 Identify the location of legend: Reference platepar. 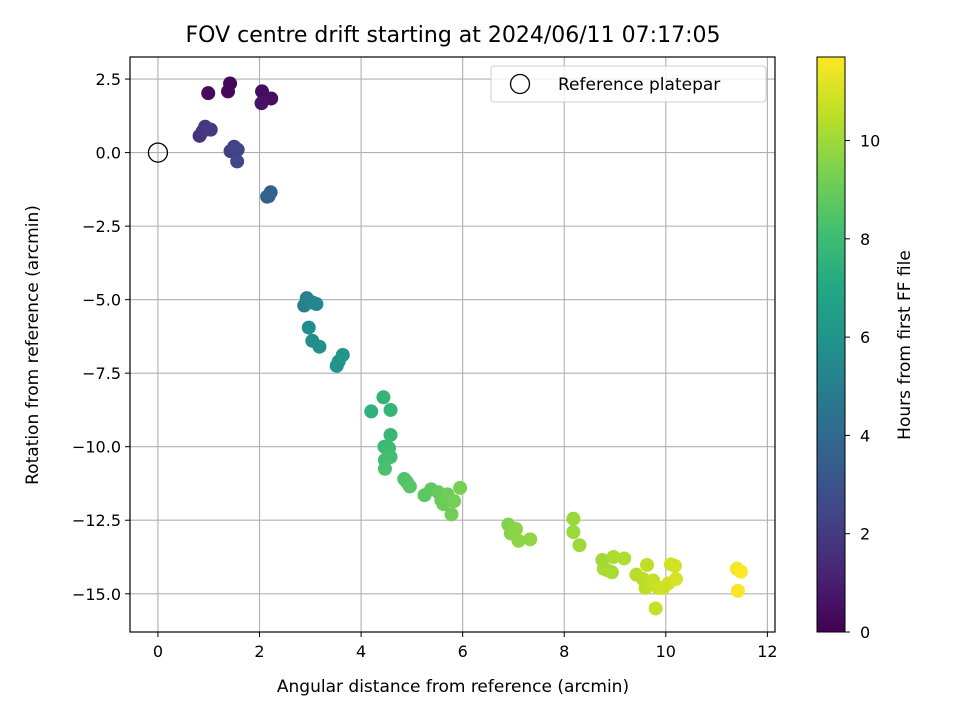
(628, 84).